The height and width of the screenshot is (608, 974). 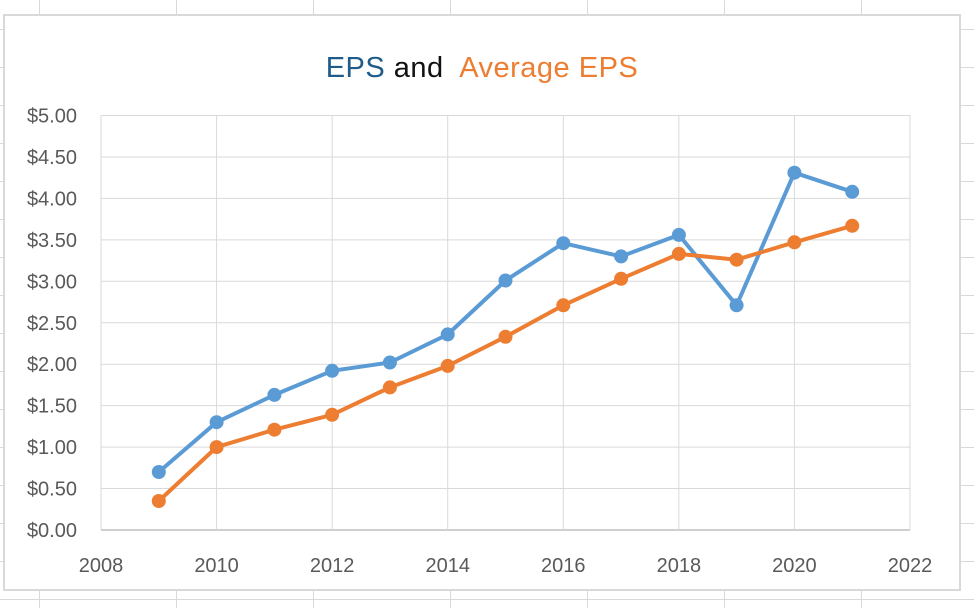 What do you see at coordinates (52, 448) in the screenshot?
I see `y-axis-tick-label: $1.00` at bounding box center [52, 448].